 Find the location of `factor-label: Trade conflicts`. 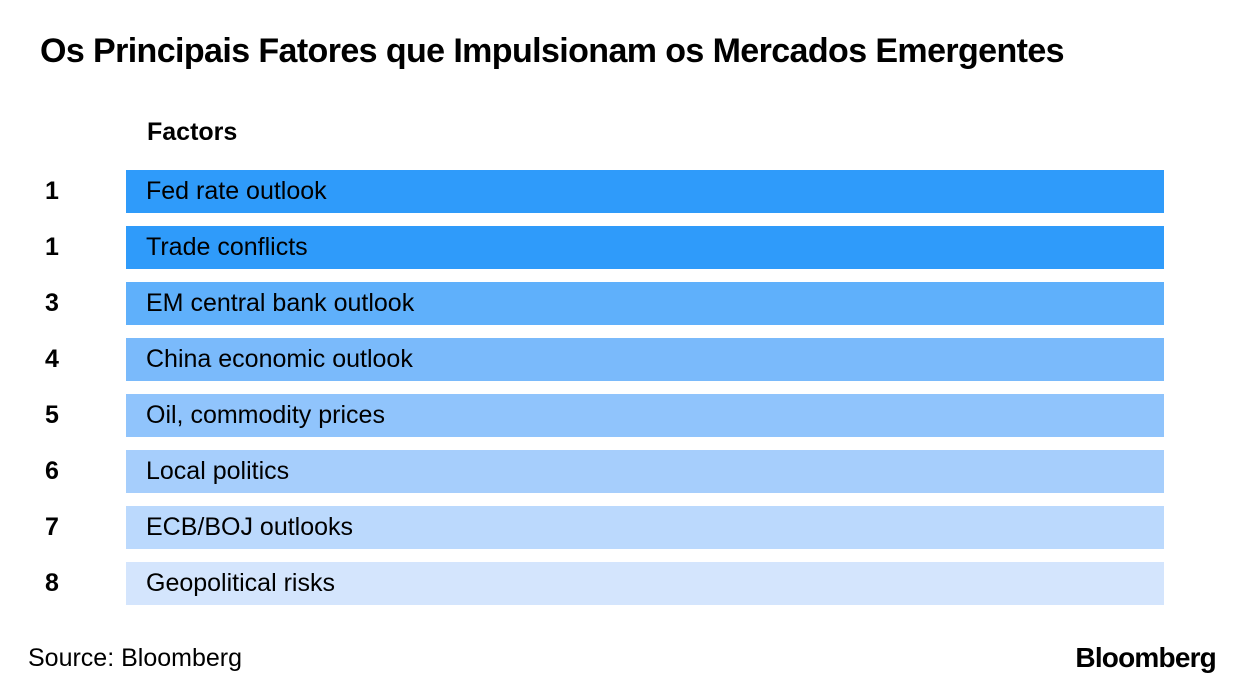

factor-label: Trade conflicts is located at coordinates (227, 247).